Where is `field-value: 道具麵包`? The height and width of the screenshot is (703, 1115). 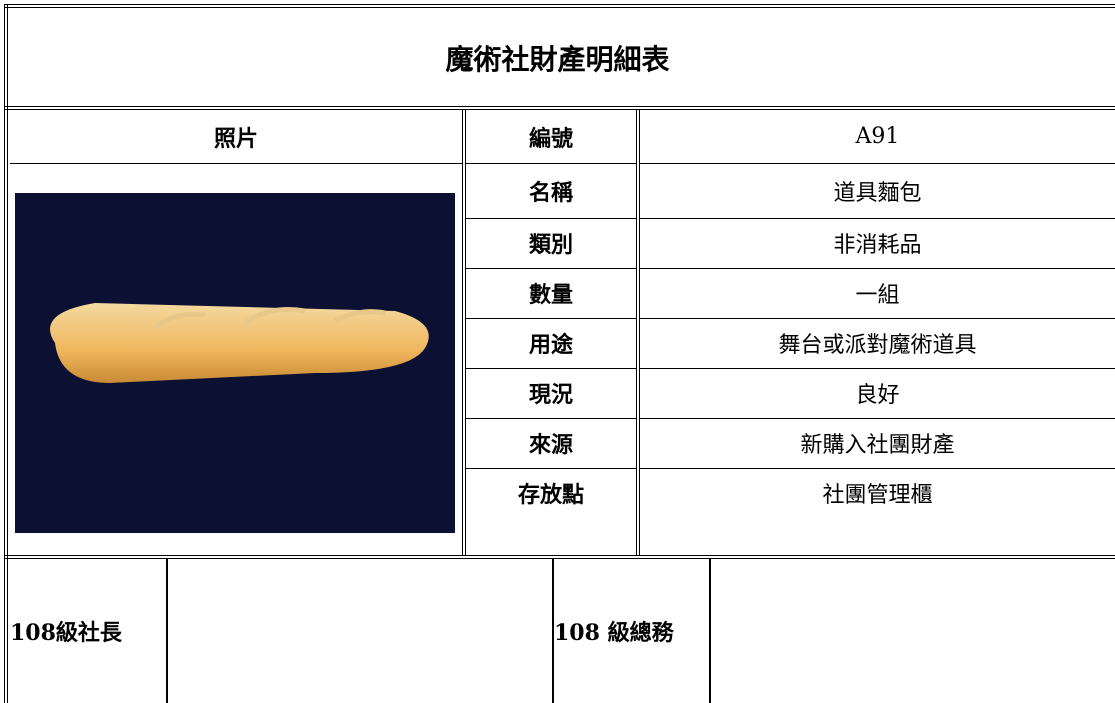
field-value: 道具麵包 is located at coordinates (877, 193).